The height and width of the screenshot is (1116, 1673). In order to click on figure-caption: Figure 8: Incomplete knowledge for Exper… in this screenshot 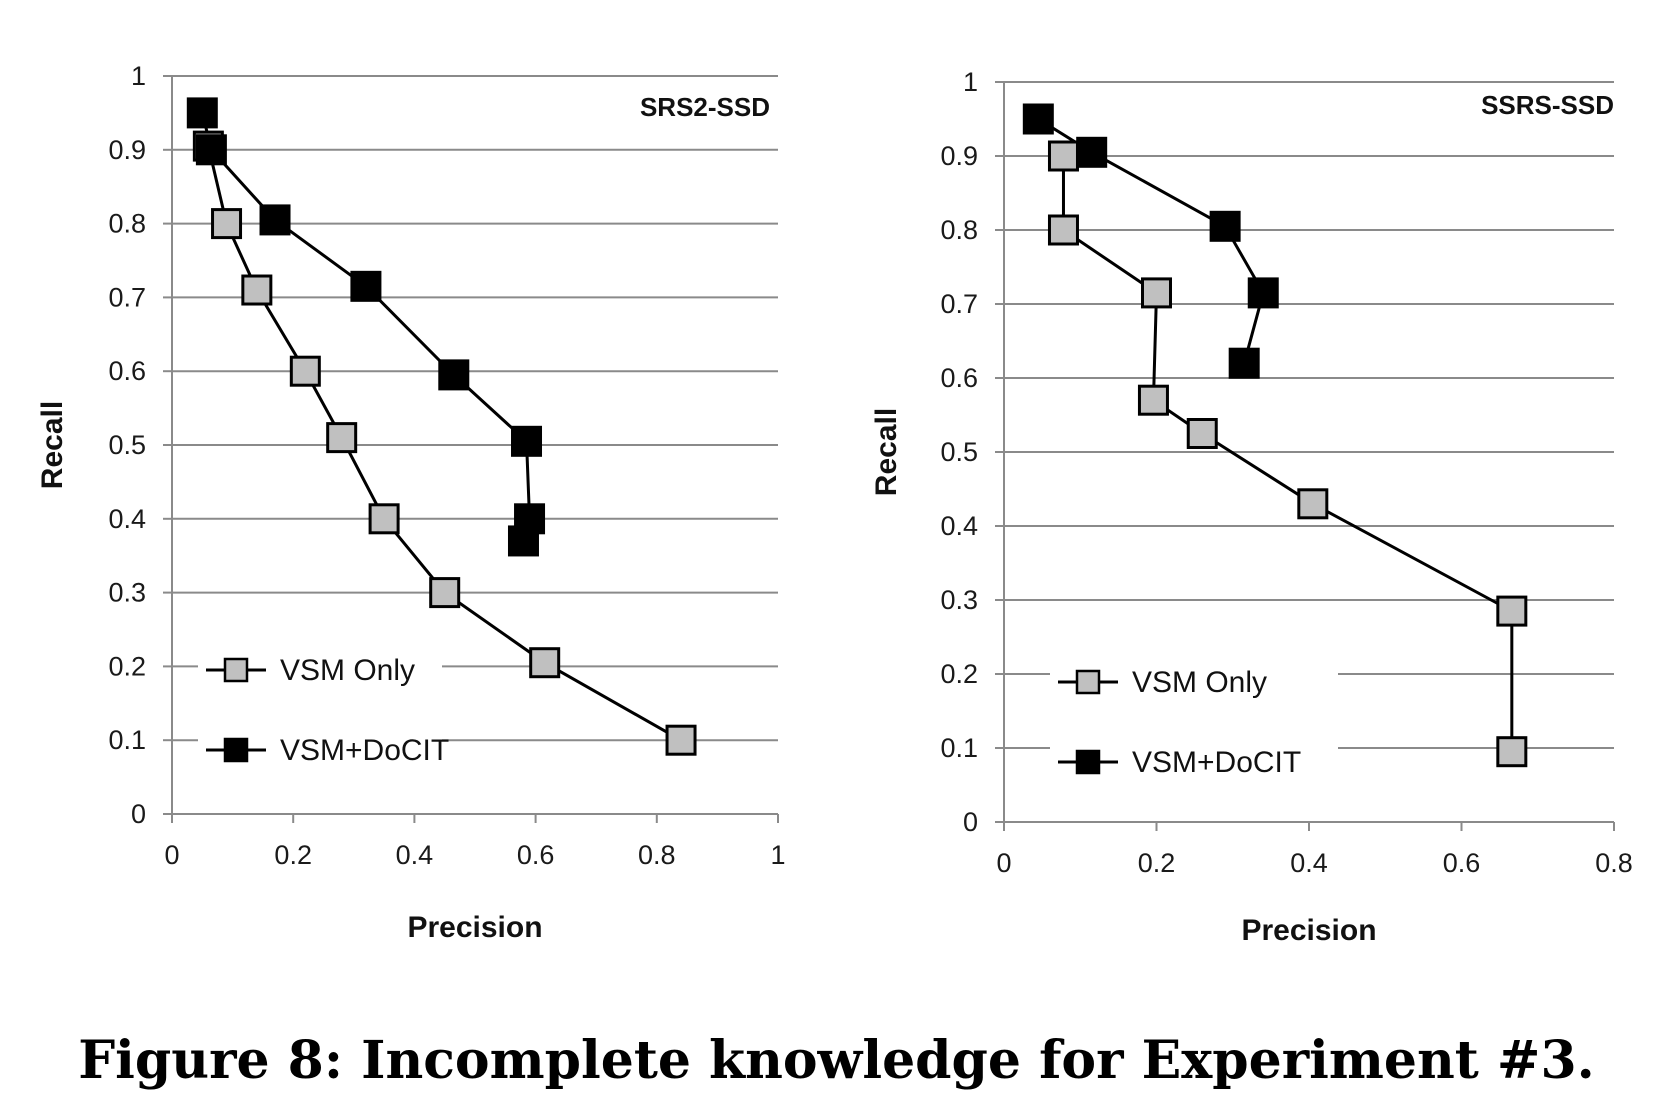, I will do `click(836, 1060)`.